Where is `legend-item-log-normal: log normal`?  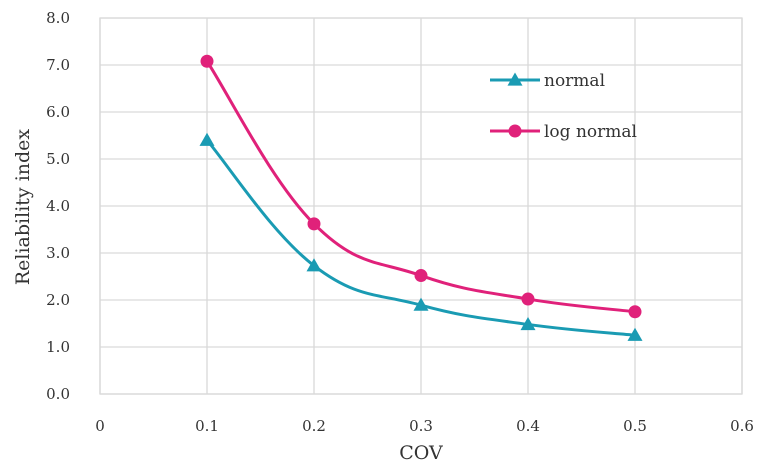
legend-item-log-normal: log normal is located at coordinates (563, 132).